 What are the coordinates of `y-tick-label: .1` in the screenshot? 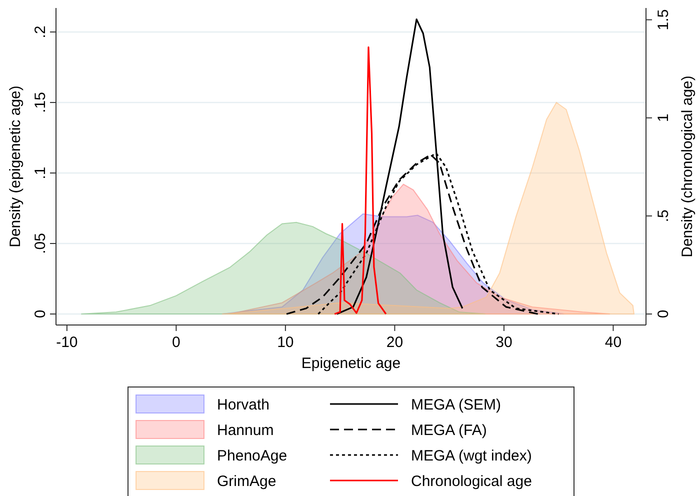 It's located at (40, 173).